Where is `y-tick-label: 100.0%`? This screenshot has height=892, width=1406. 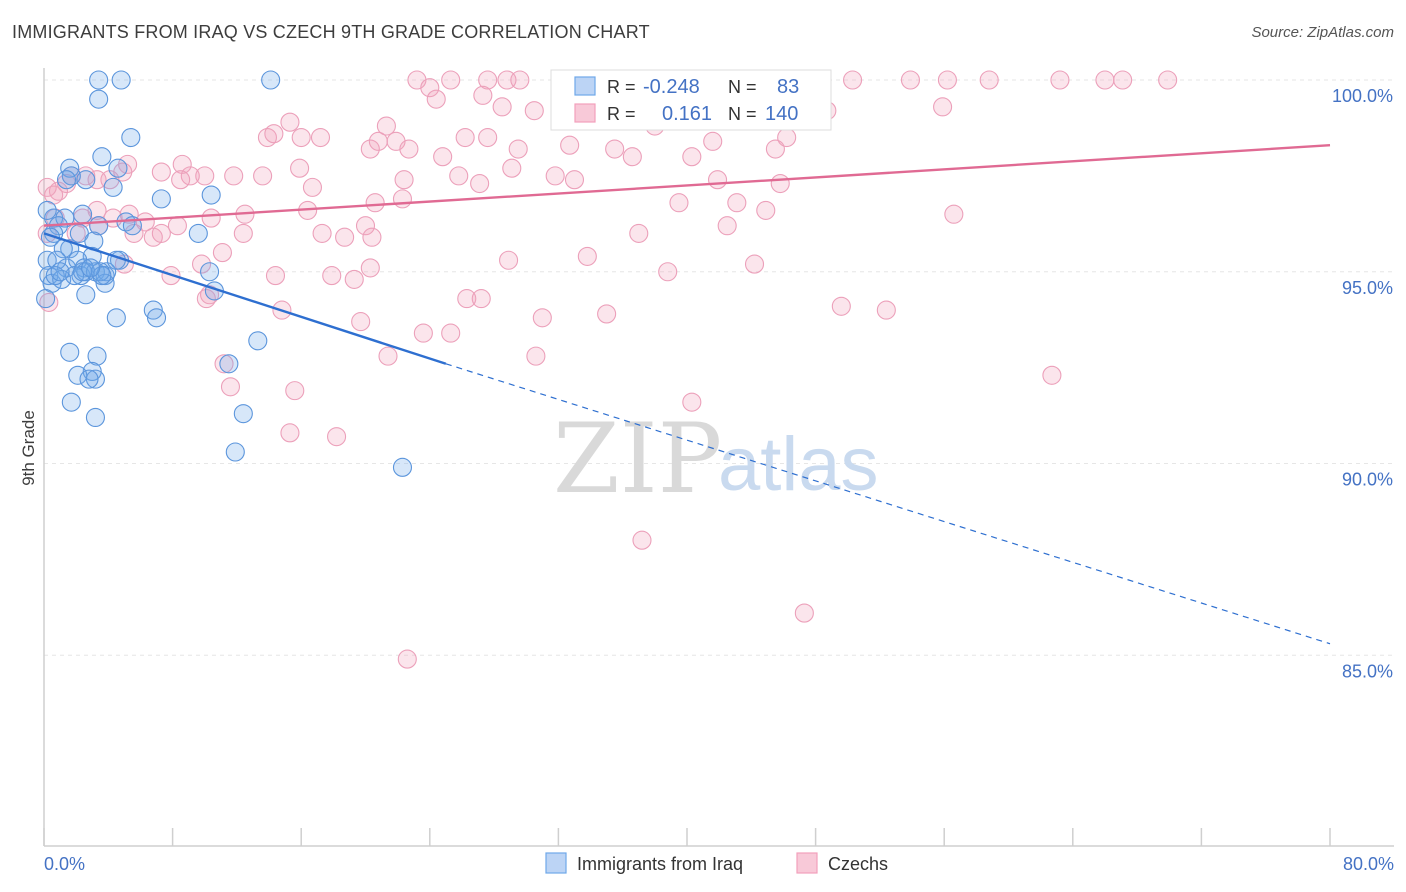 y-tick-label: 100.0% is located at coordinates (1362, 96).